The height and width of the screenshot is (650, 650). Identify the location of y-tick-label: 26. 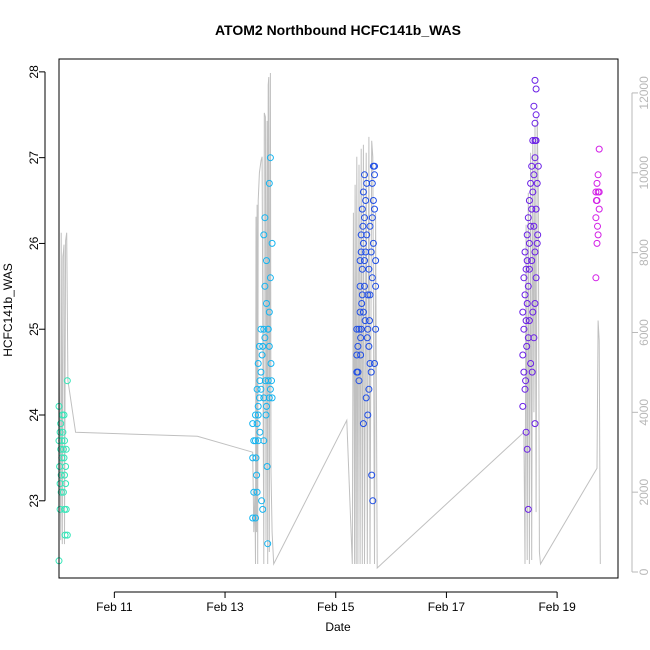
(34, 243).